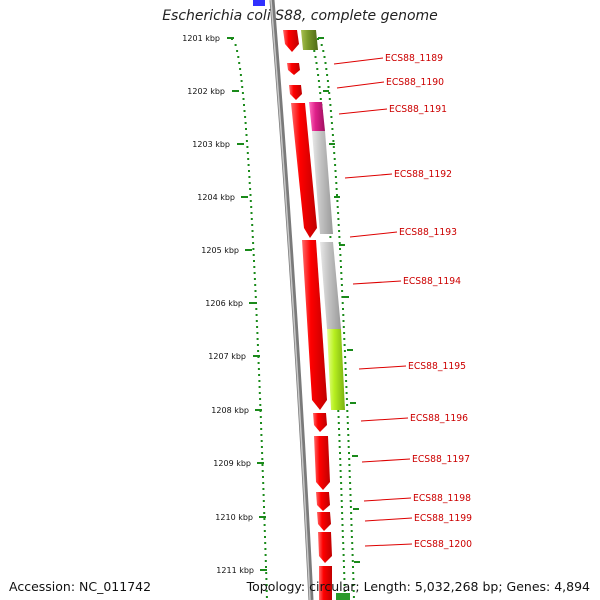 This screenshot has height=600, width=600. I want to click on gene-label: ECS88_1194, so click(432, 281).